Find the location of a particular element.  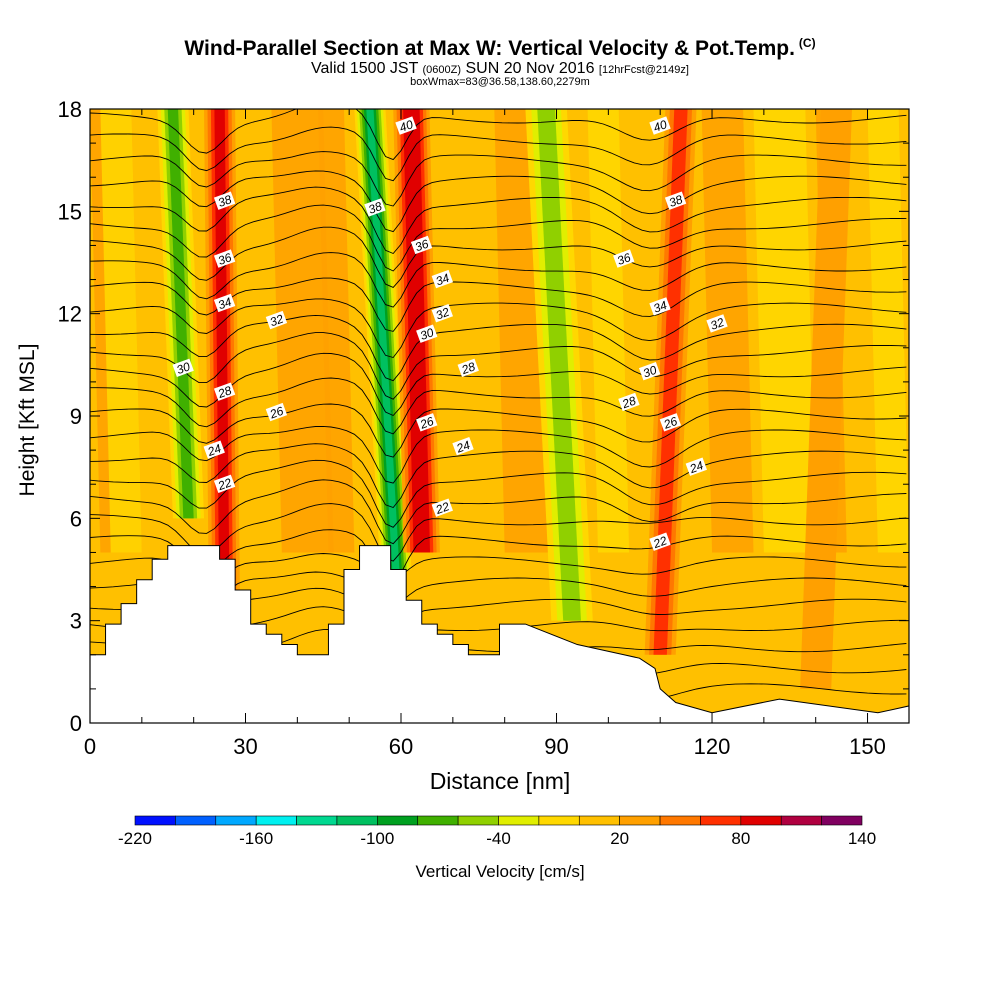

x-tick-label: 90 is located at coordinates (556, 746).